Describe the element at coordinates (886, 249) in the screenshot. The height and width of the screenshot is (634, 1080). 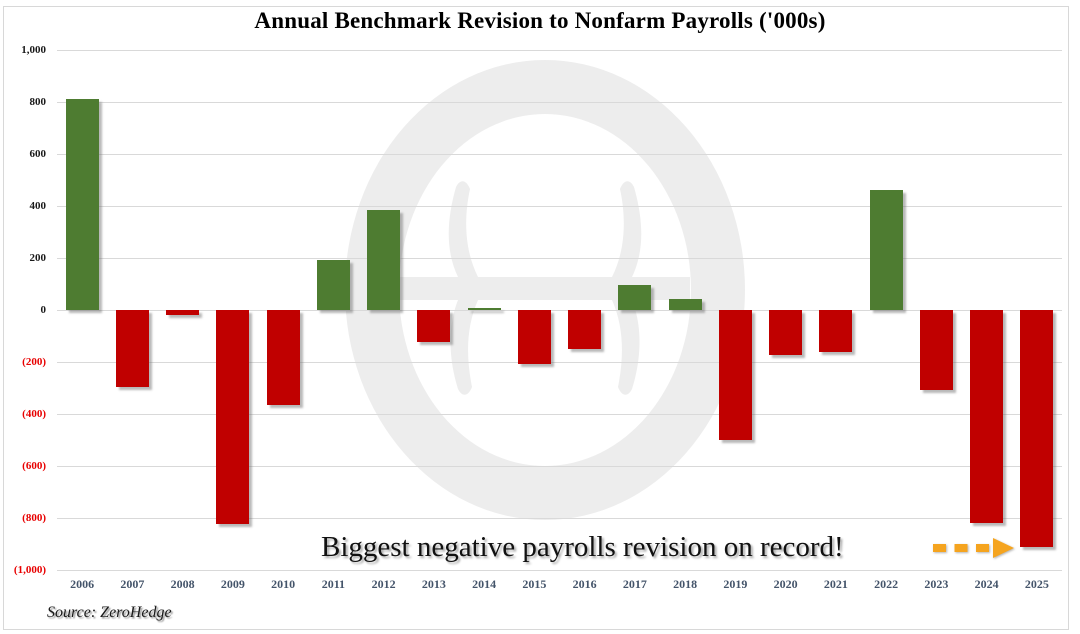
I see `bar-2022` at that location.